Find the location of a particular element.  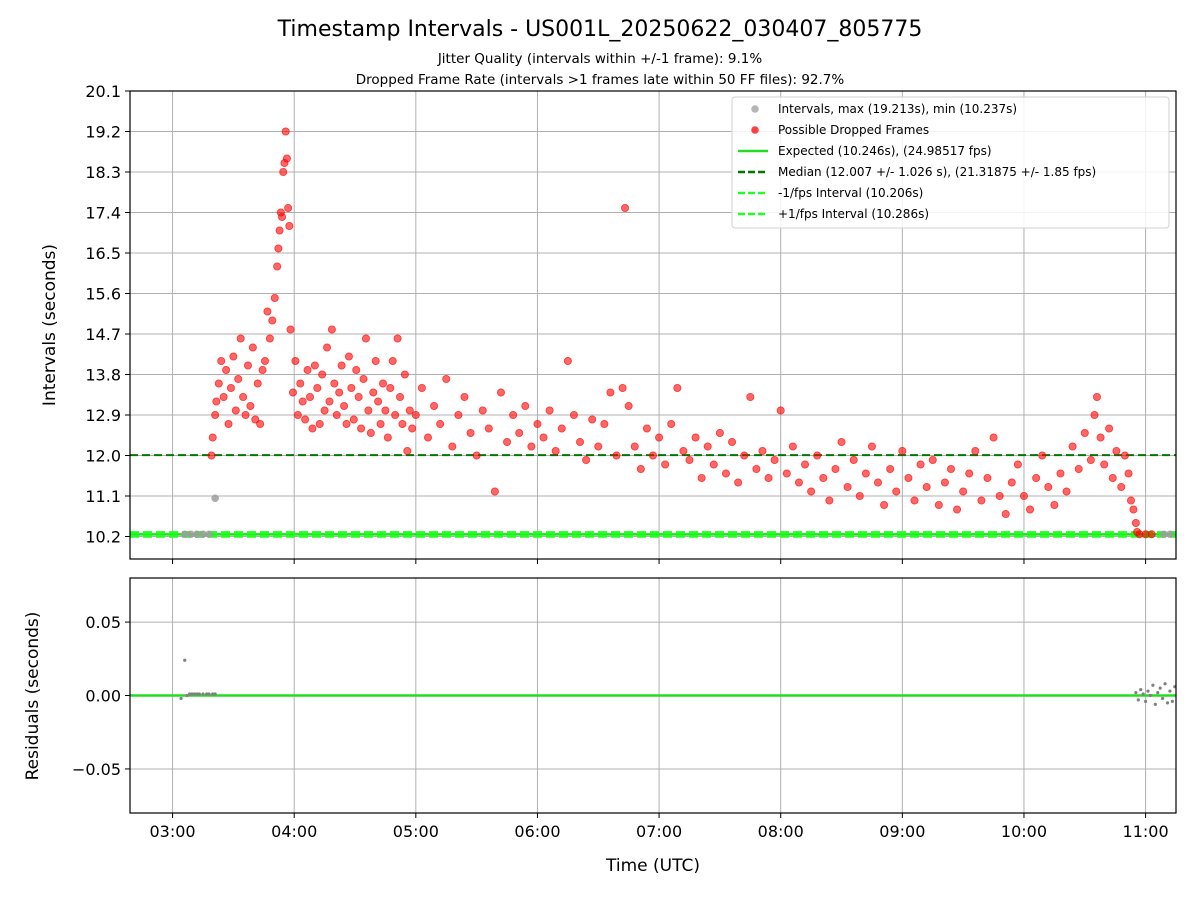

top-y-tick-label: 12.0 is located at coordinates (103, 456).